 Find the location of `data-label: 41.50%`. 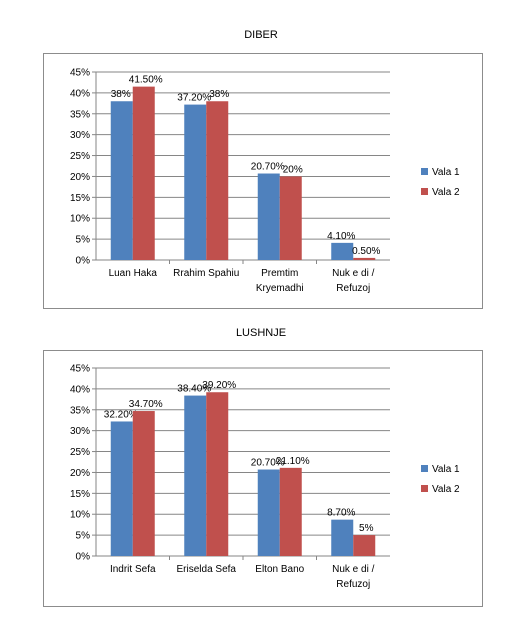

data-label: 41.50% is located at coordinates (146, 80).